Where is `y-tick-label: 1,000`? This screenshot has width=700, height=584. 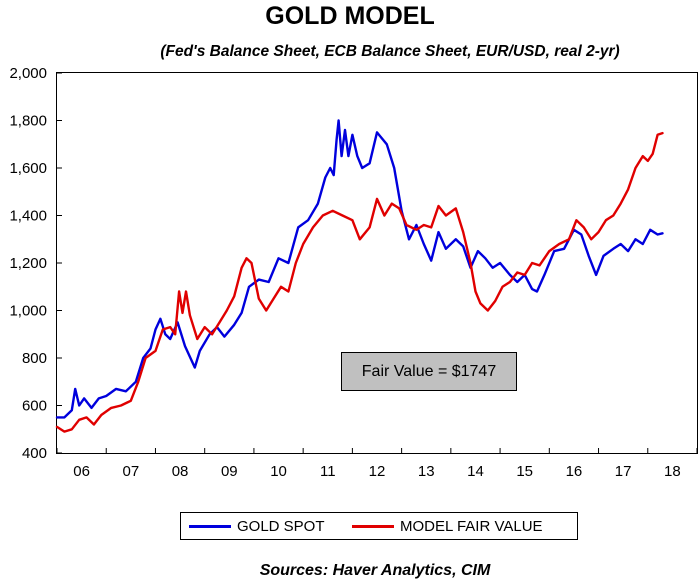 y-tick-label: 1,000 is located at coordinates (28, 311).